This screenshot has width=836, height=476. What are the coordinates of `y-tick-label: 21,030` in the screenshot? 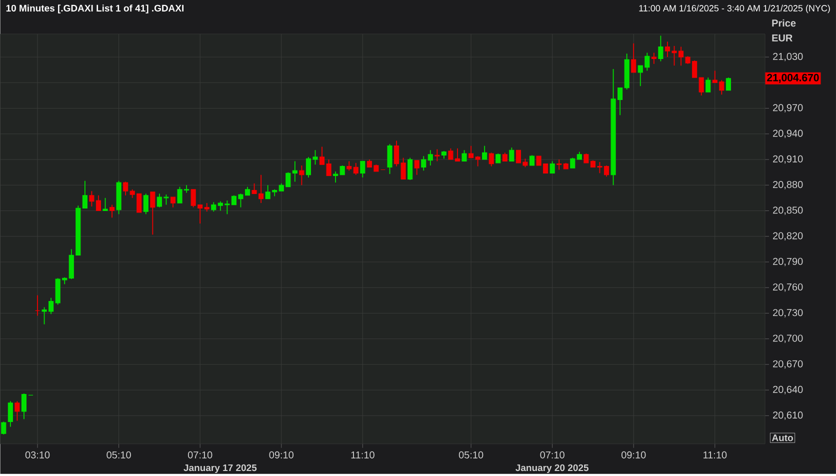 It's located at (788, 57).